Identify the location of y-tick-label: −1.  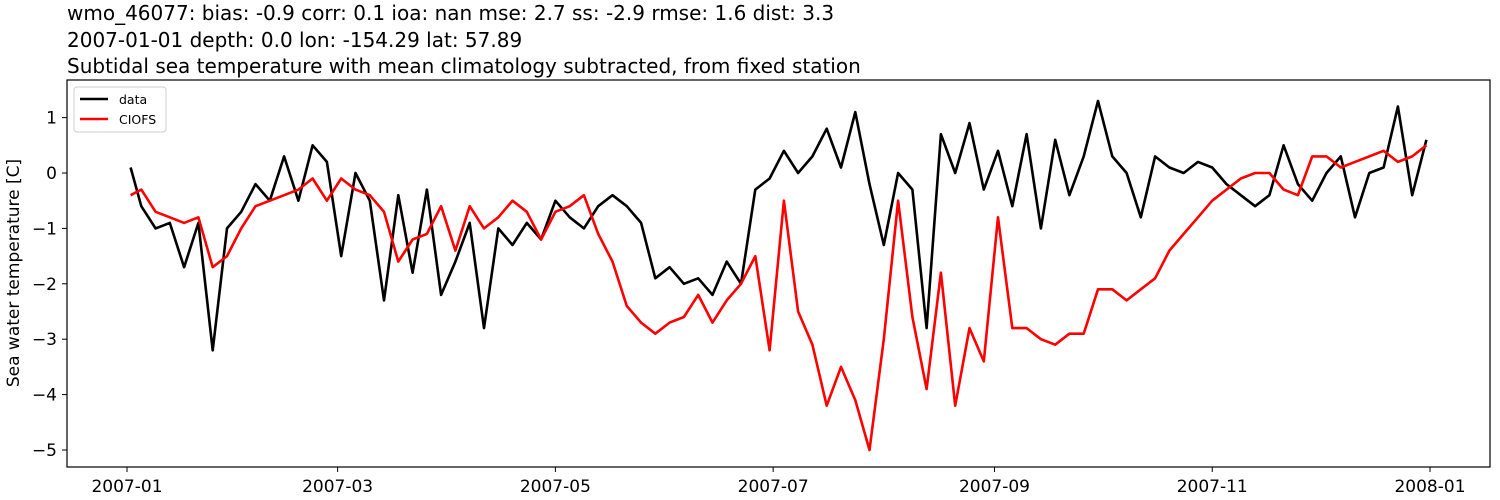
(44, 229).